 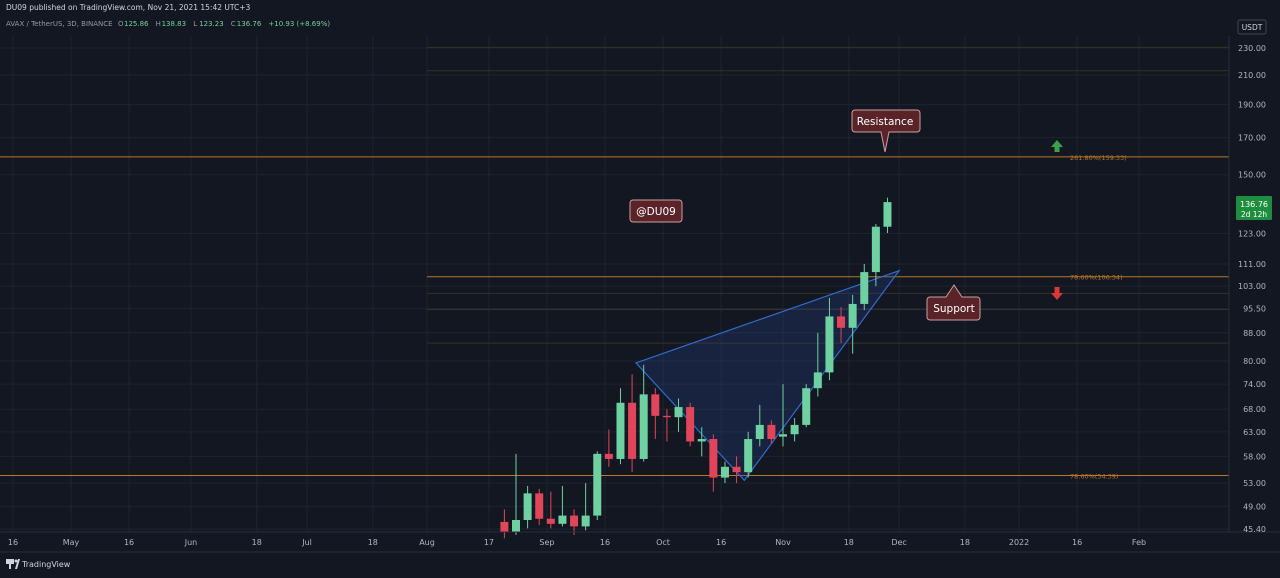 What do you see at coordinates (546, 542) in the screenshot?
I see `time-tick-label: Sep` at bounding box center [546, 542].